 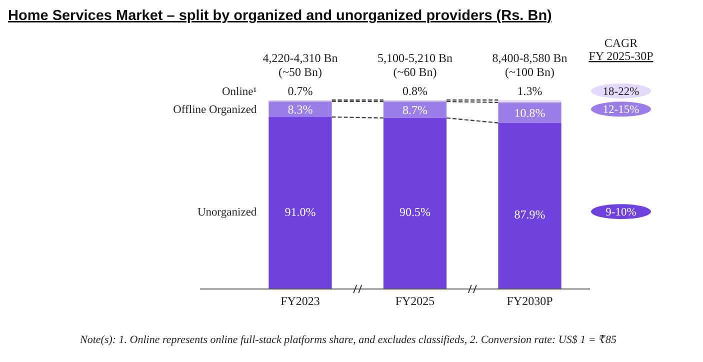 What do you see at coordinates (530, 301) in the screenshot?
I see `x-tick-label: FY2030P` at bounding box center [530, 301].